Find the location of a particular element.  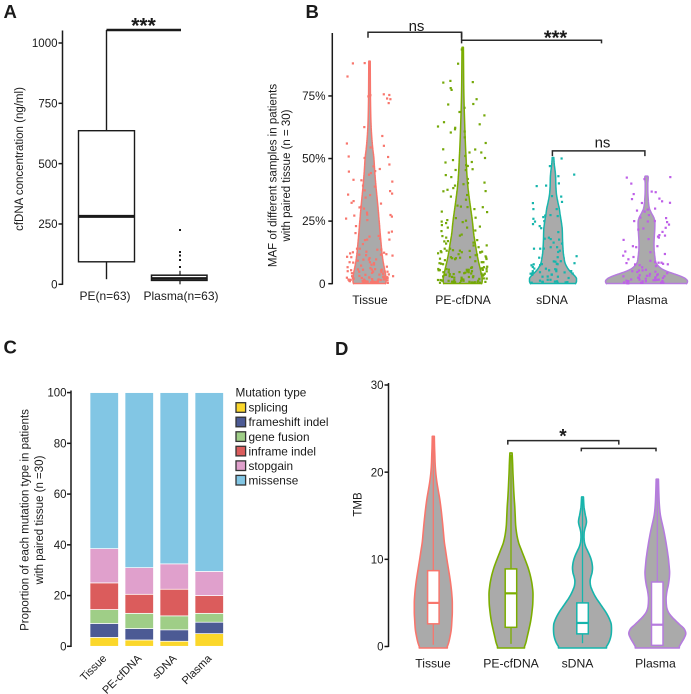

svg-text: stopgain is located at coordinates (271, 466).